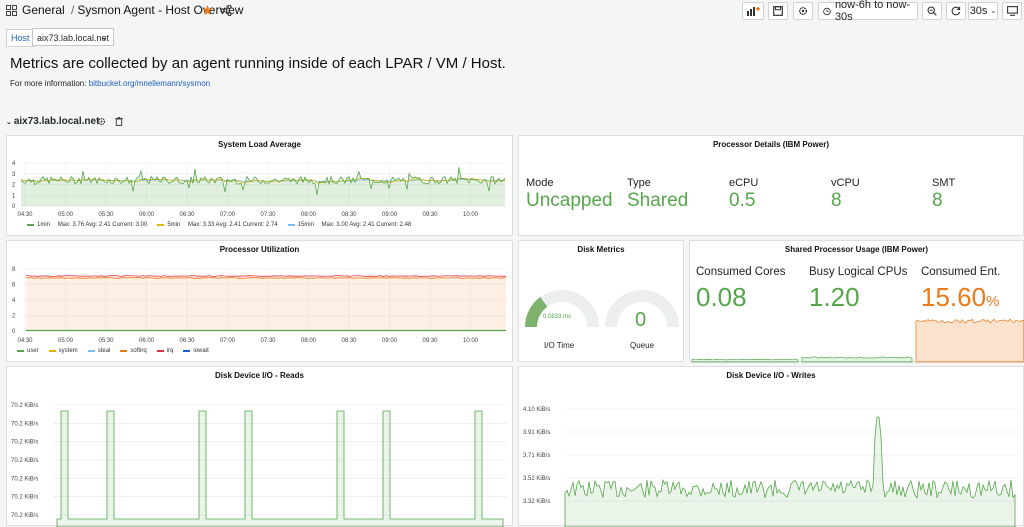  What do you see at coordinates (932, 11) in the screenshot?
I see `zoom-out-button` at bounding box center [932, 11].